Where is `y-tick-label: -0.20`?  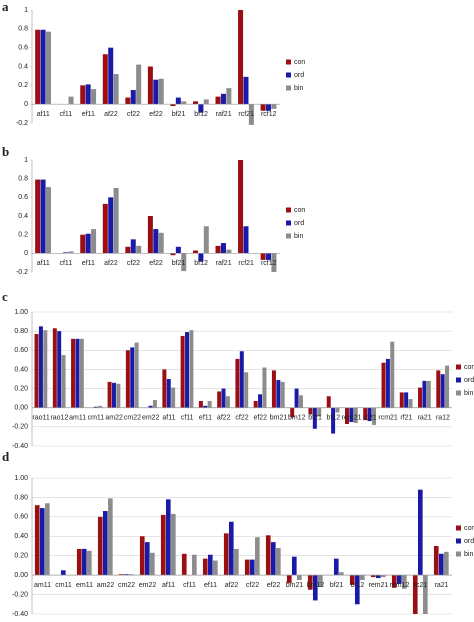
y-tick-label: -0.20 is located at coordinates (20, 427).